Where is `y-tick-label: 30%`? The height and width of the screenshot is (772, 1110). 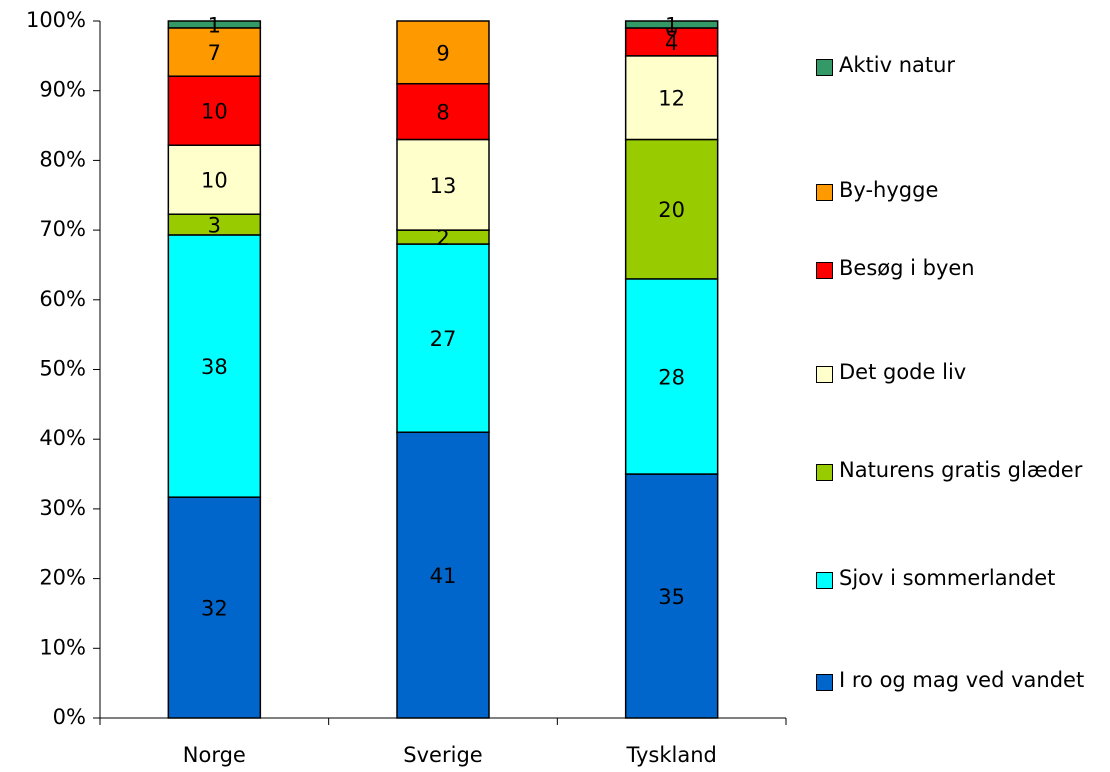 y-tick-label: 30% is located at coordinates (62, 508).